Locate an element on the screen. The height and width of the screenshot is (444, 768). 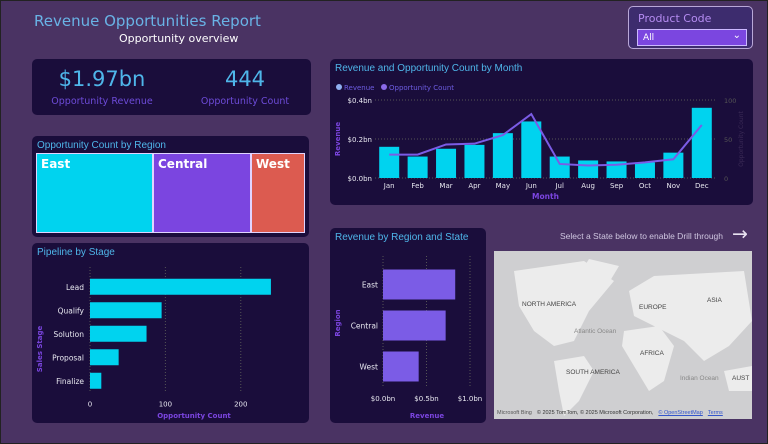
treemap-west: West is located at coordinates (278, 193).